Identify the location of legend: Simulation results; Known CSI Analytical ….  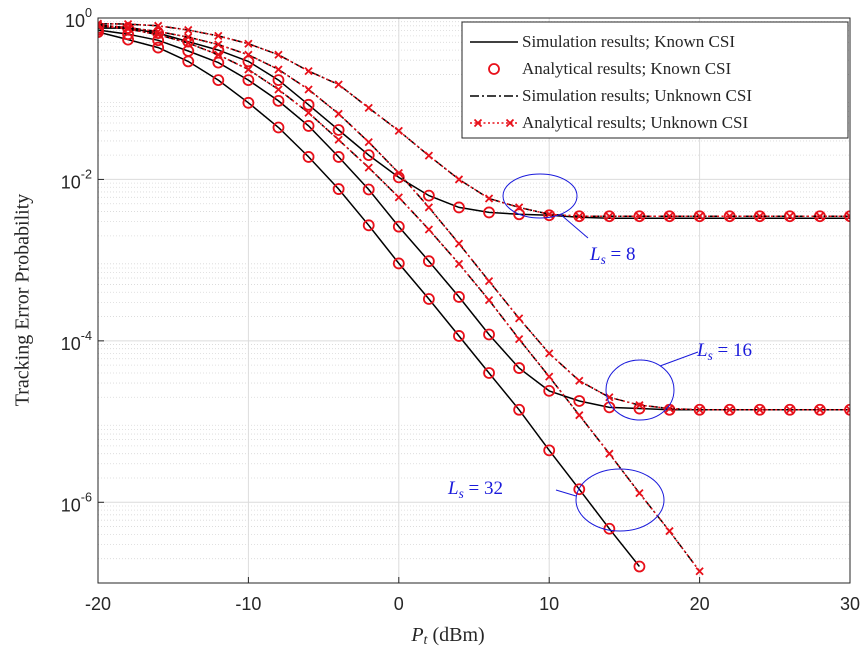
(655, 80).